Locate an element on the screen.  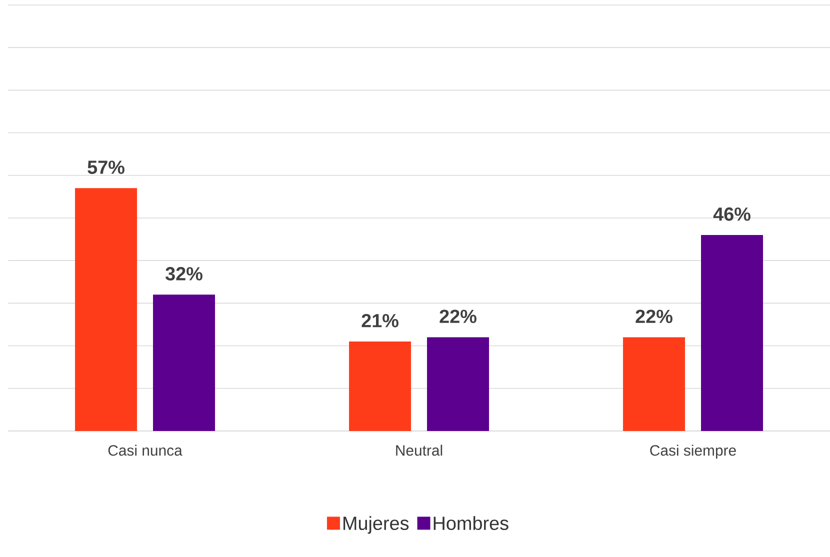
data-label: 32% is located at coordinates (184, 273).